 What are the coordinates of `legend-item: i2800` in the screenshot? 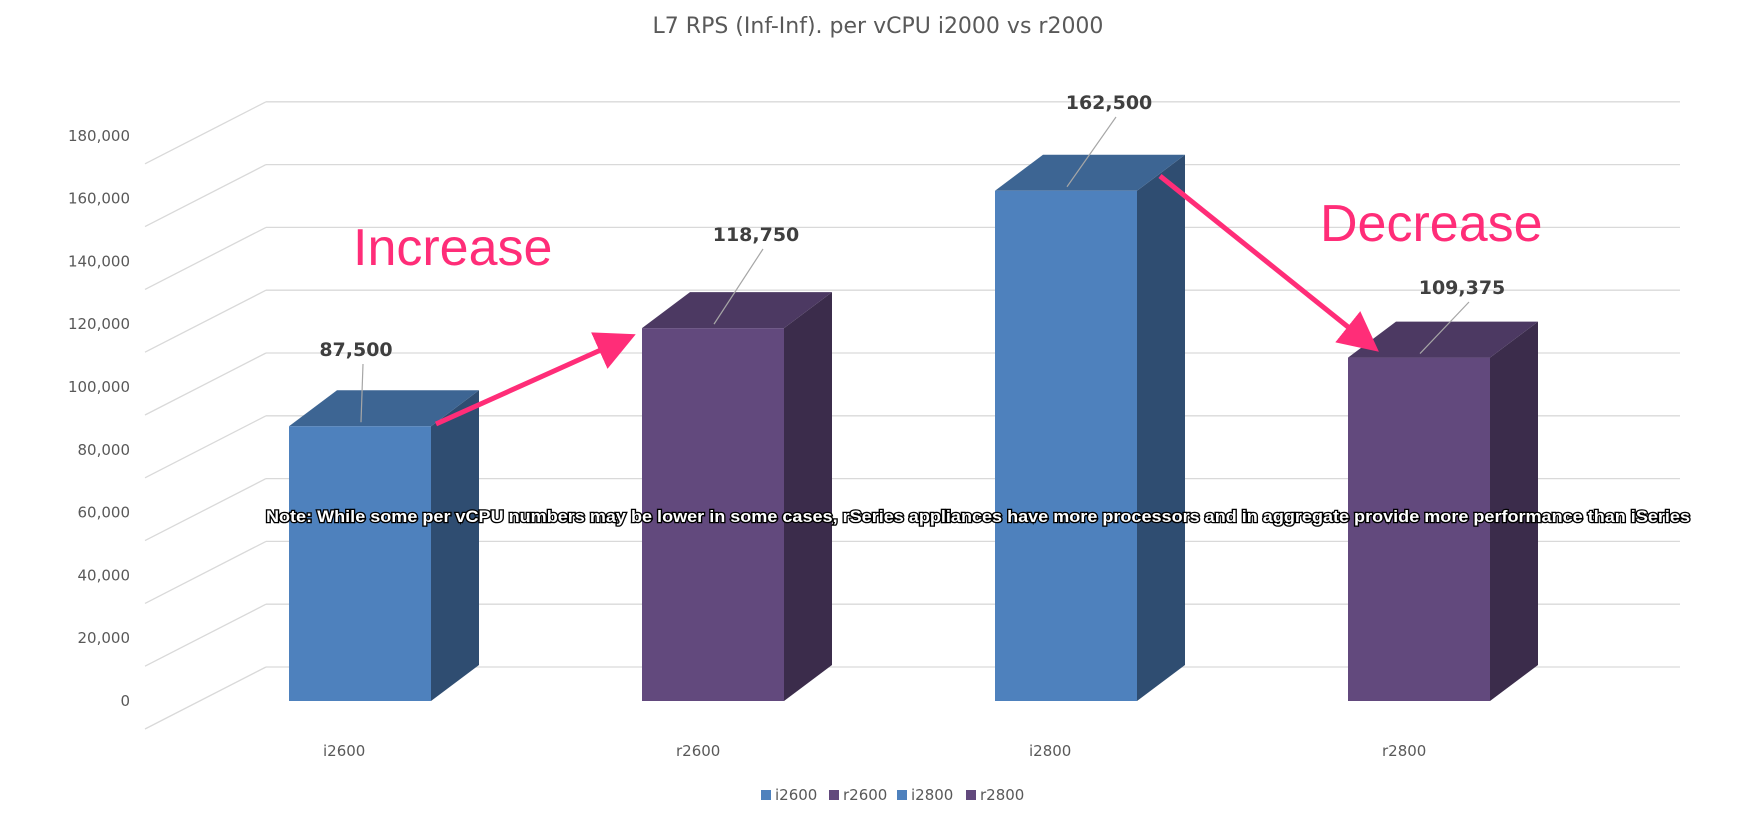 It's located at (925, 795).